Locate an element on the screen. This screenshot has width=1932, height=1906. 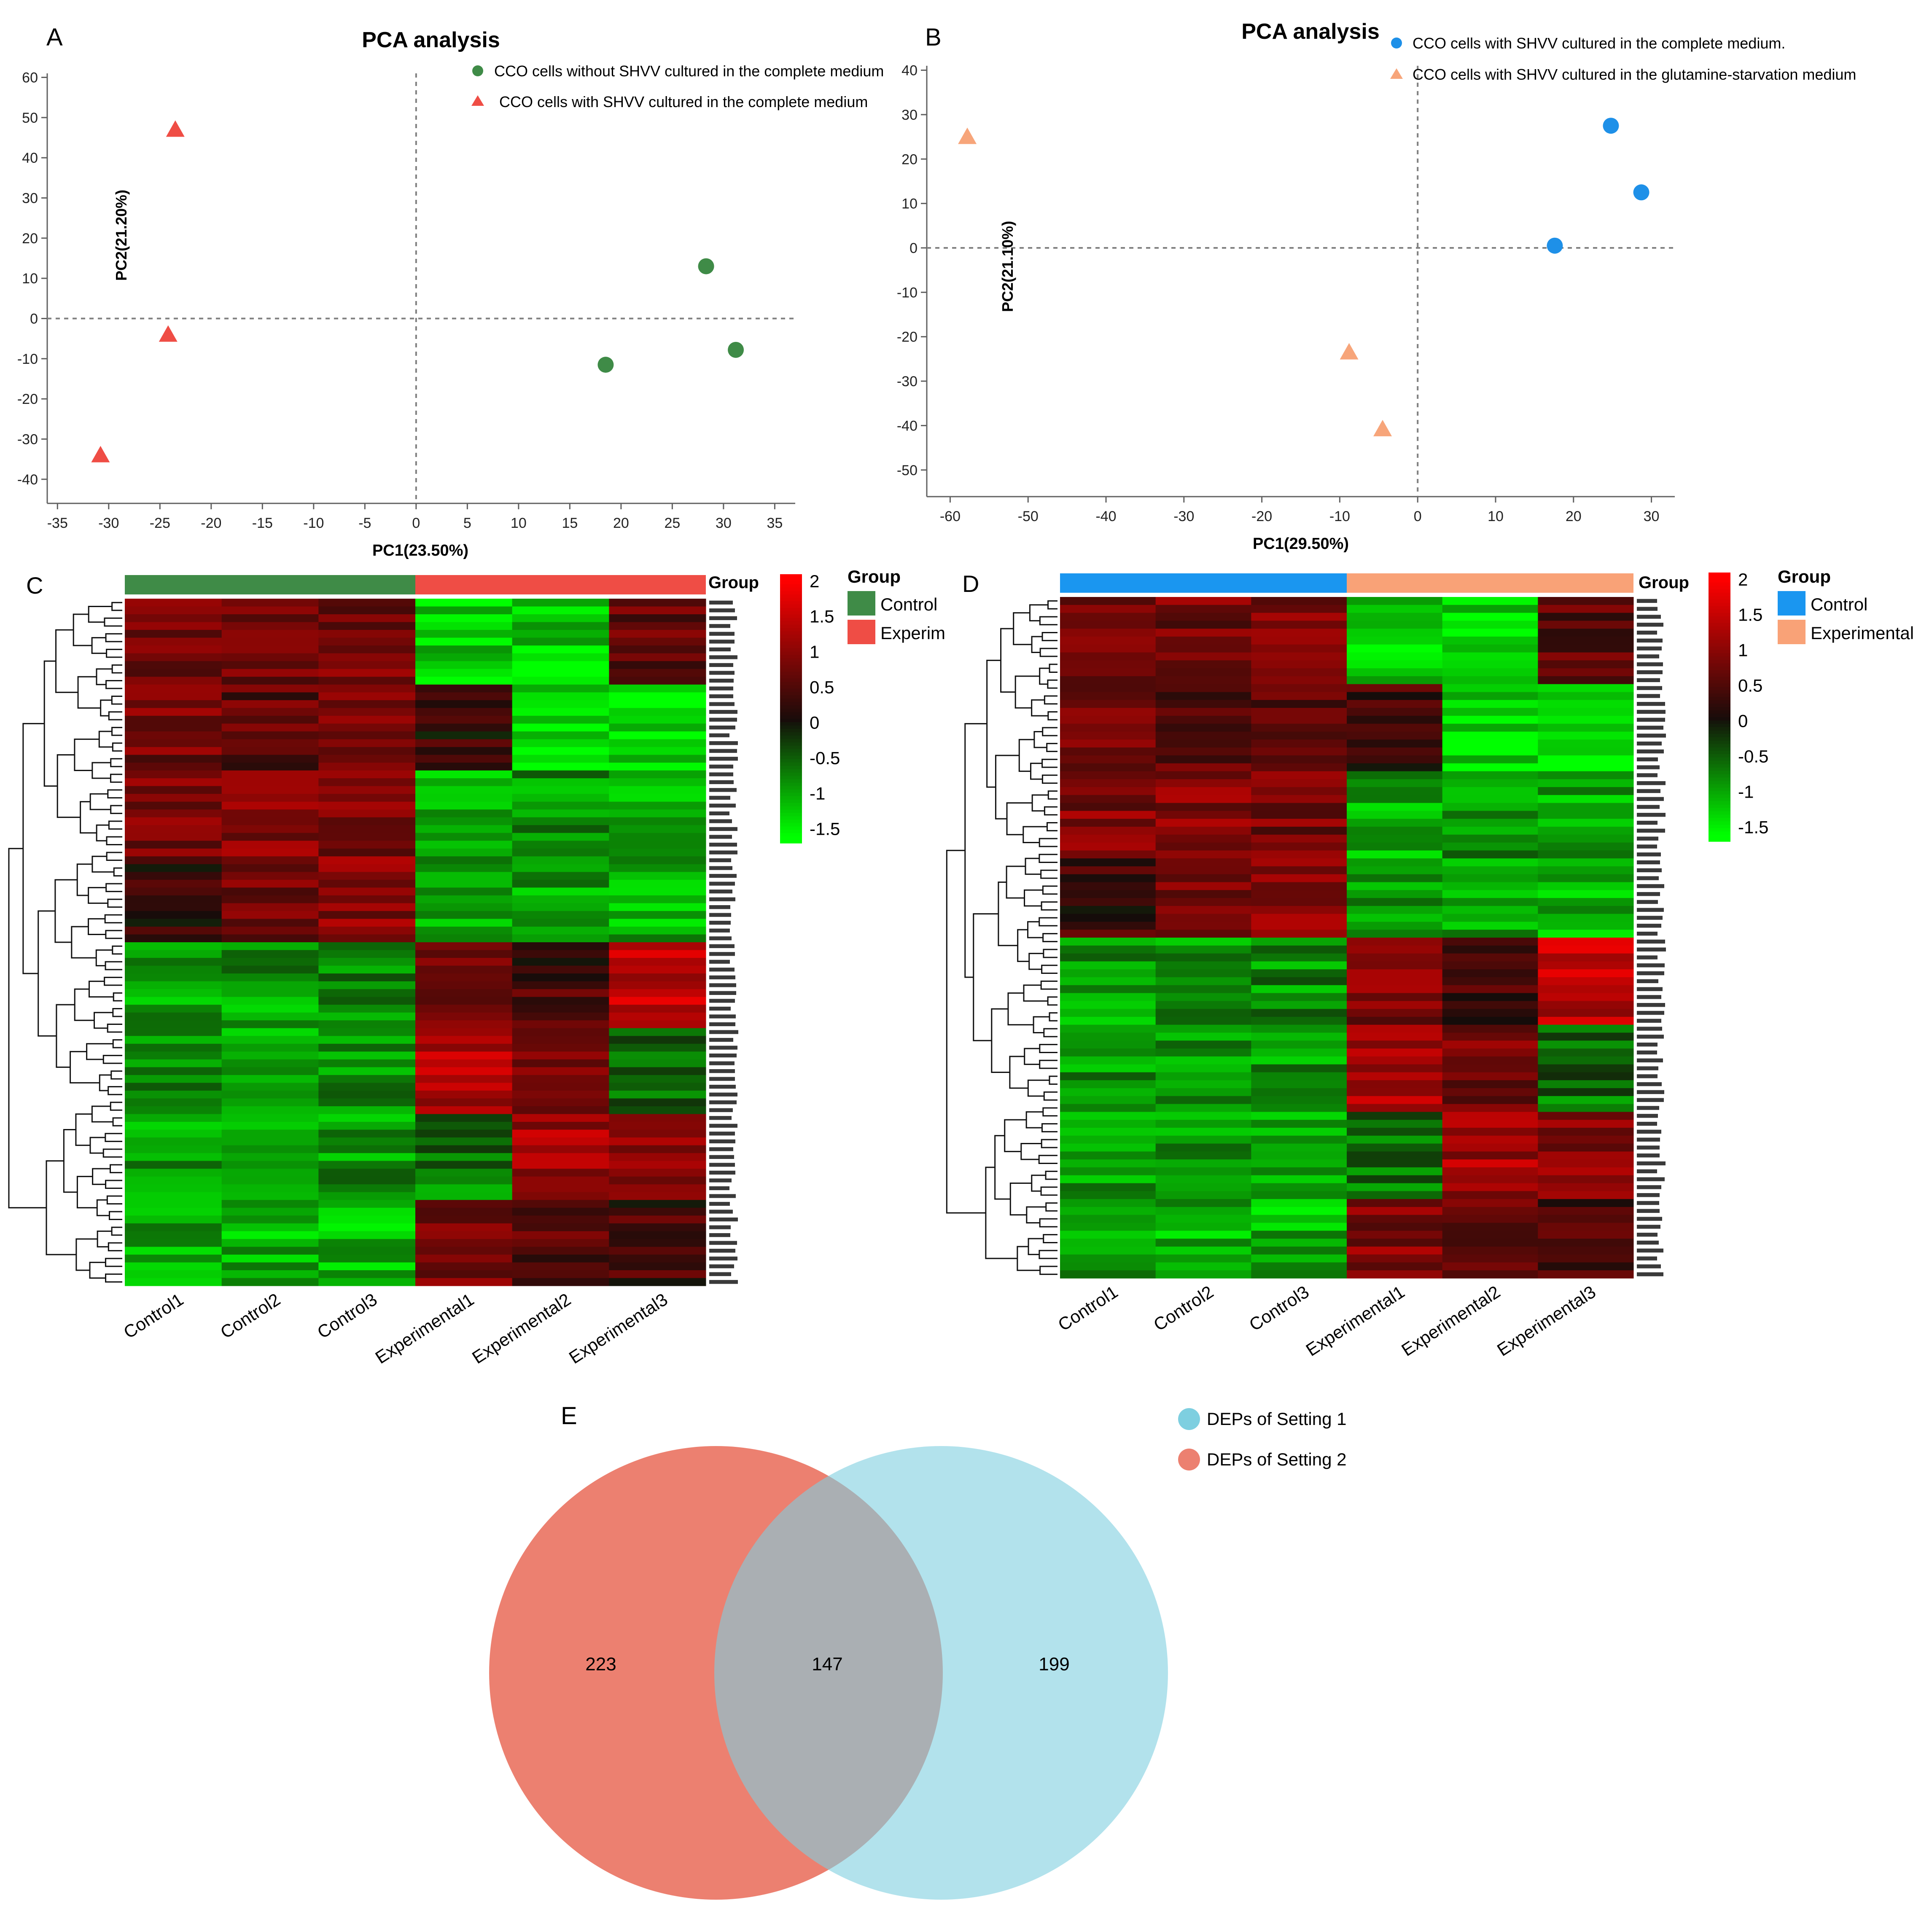
heatmap-d-group-bar is located at coordinates (1346, 583).